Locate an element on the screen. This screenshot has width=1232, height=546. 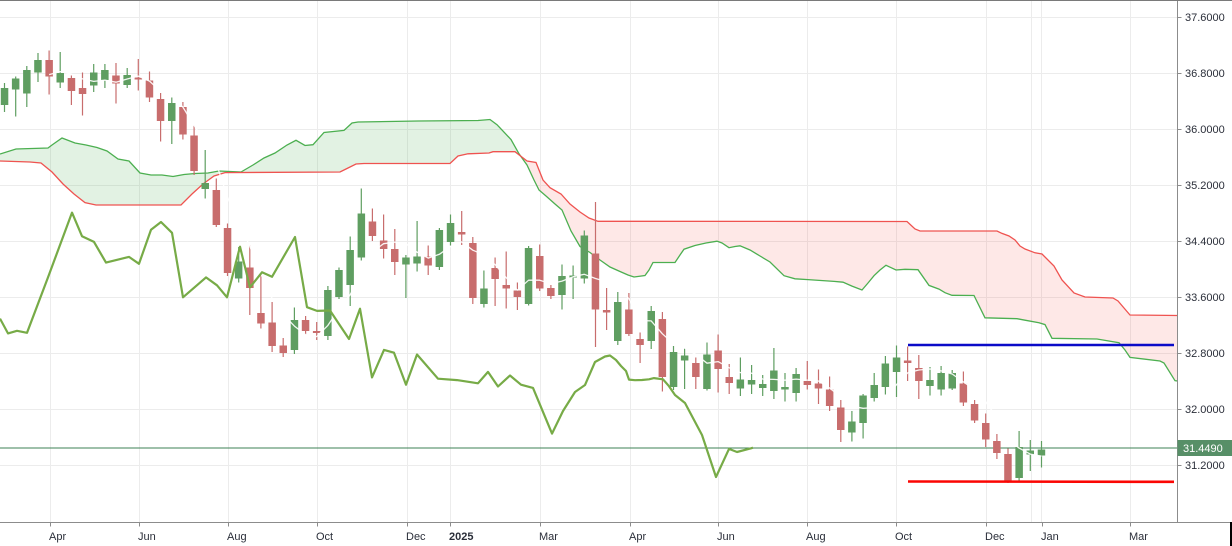
svg-text: 32.8000 is located at coordinates (1205, 354).